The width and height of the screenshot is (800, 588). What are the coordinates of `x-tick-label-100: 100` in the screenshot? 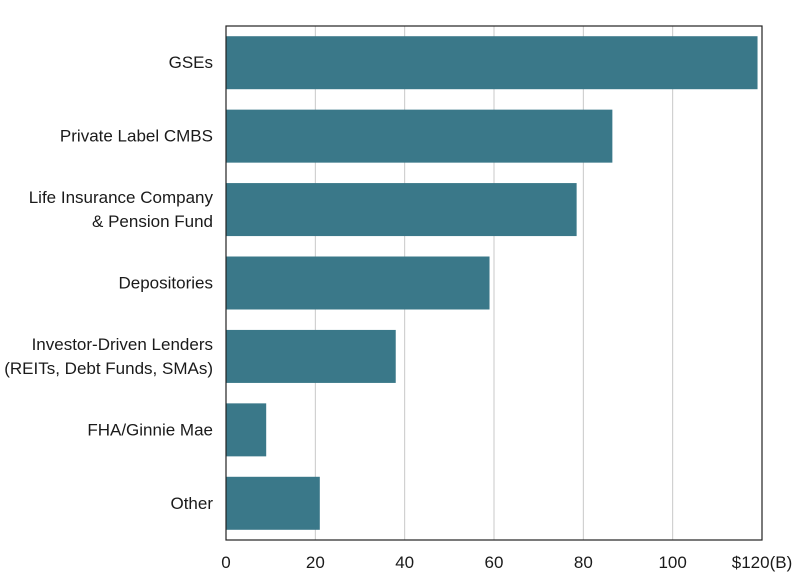 It's located at (672, 562).